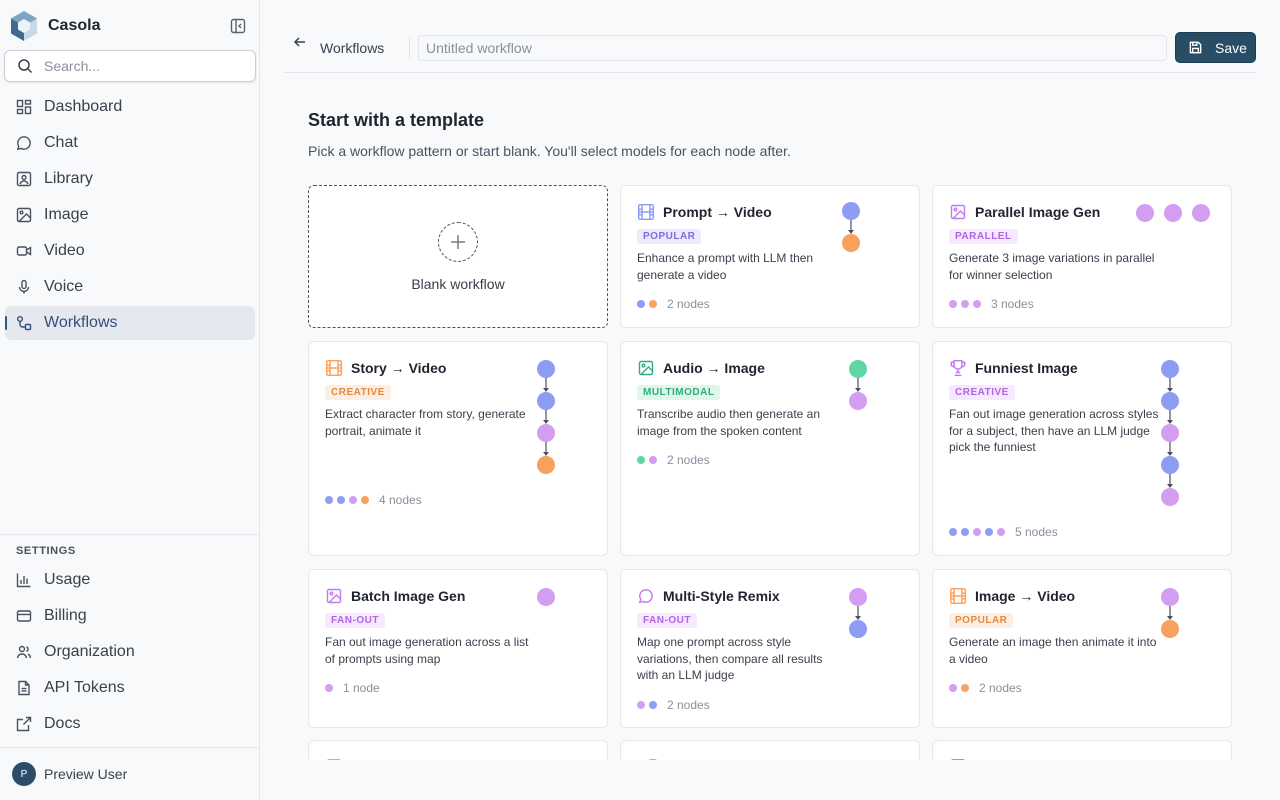 This screenshot has width=1280, height=800. I want to click on sidebar-item-image: Image, so click(130, 215).